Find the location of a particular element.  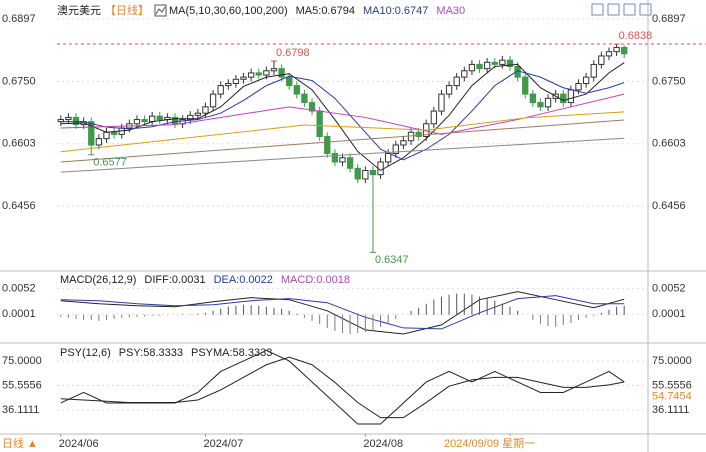

legend-entry: DIFF:0.0031 is located at coordinates (174, 280).